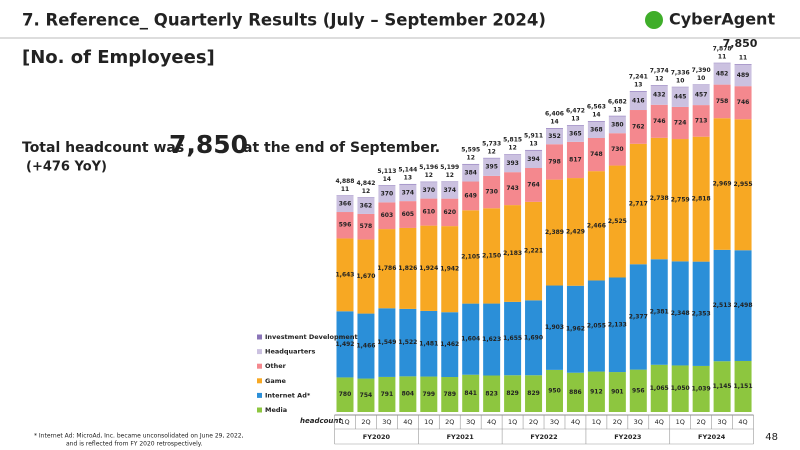 This screenshot has height=450, width=800. I want to click on data-label: 395, so click(491, 167).